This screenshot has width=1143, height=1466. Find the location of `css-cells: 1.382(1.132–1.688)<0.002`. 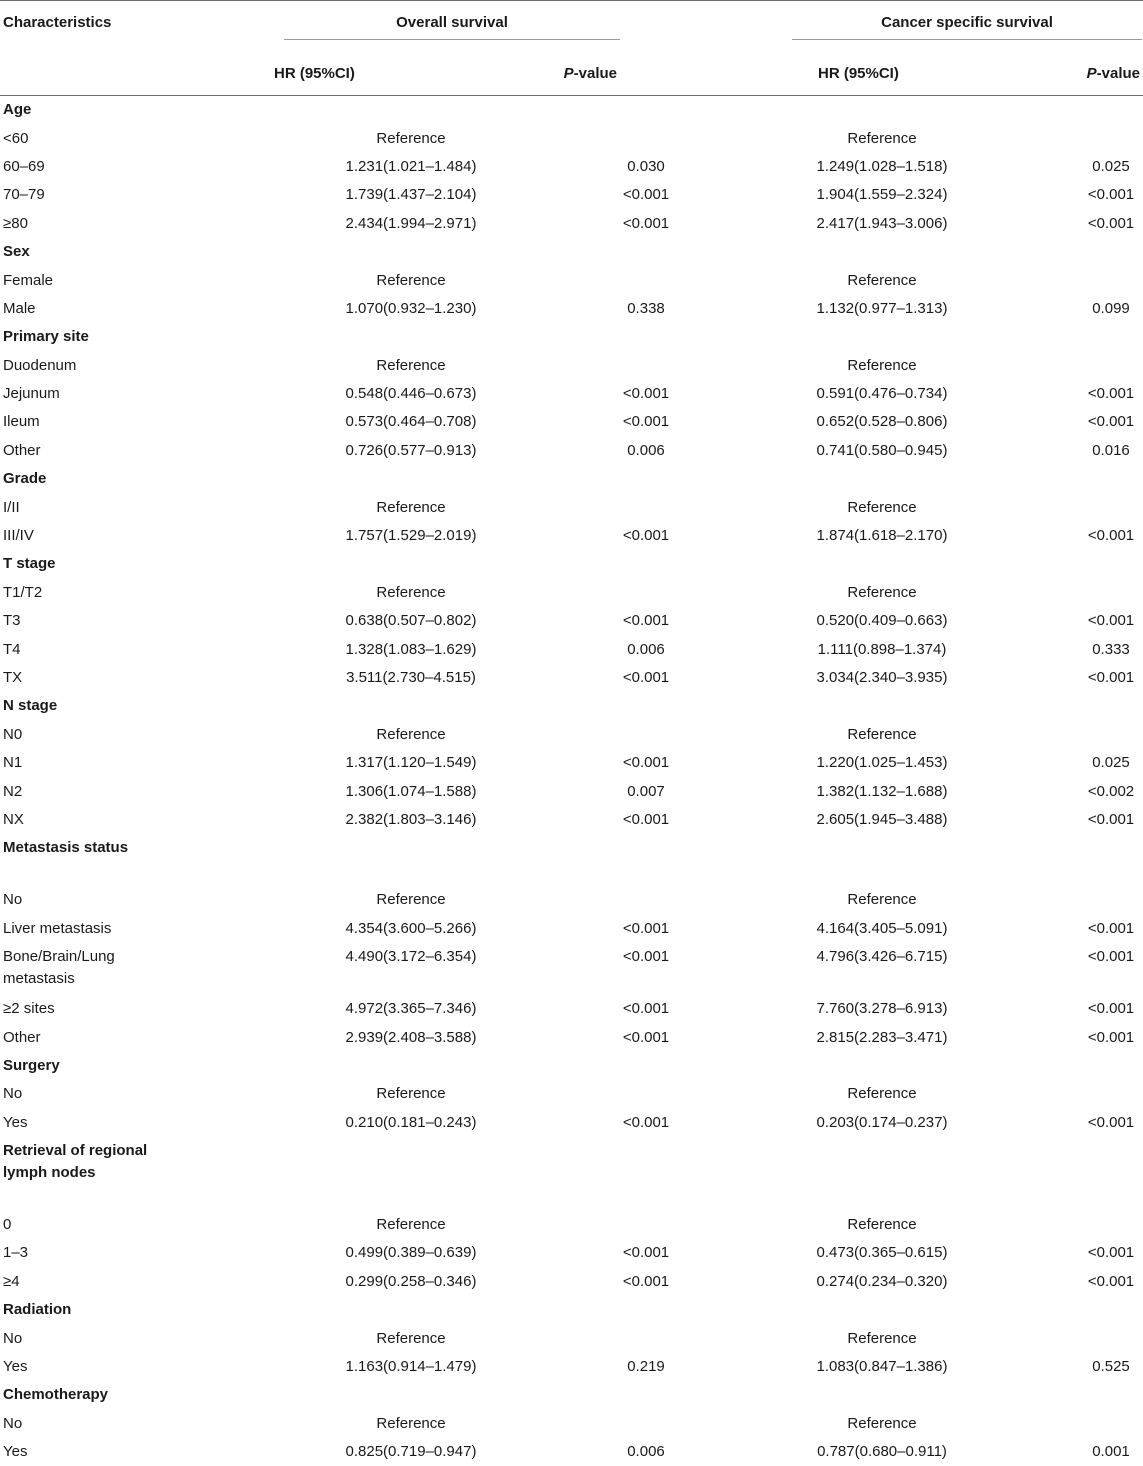

css-cells: 1.382(1.132–1.688)<0.002 is located at coordinates (967, 791).